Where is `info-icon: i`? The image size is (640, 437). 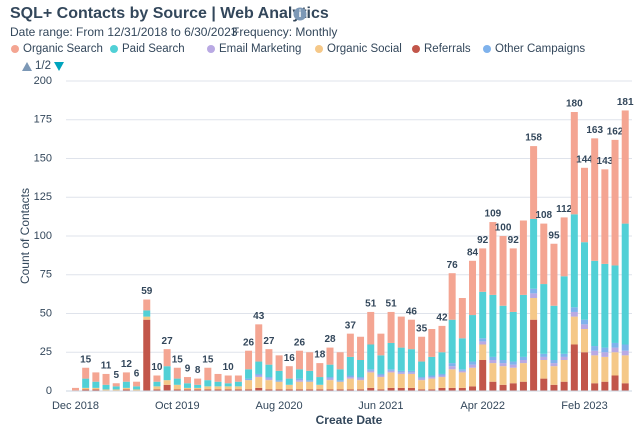 info-icon: i is located at coordinates (300, 14).